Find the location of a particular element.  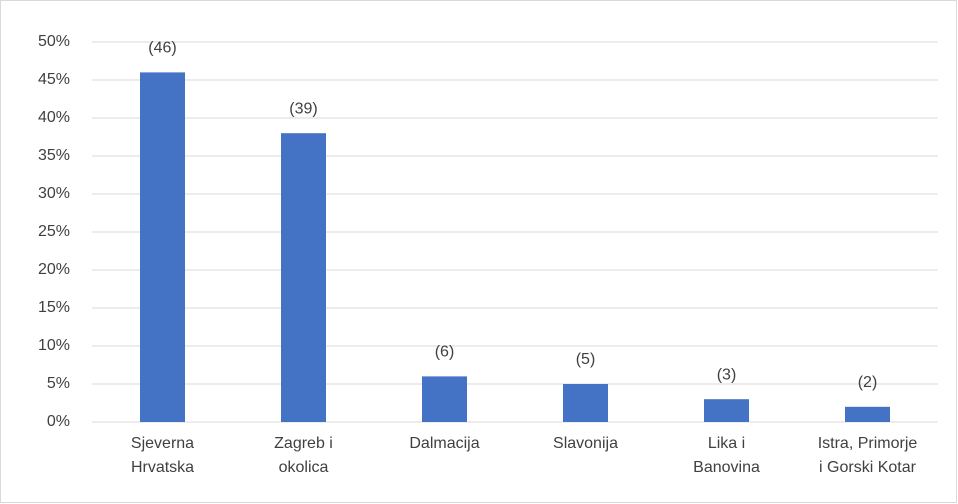

y-tick-label: 45% is located at coordinates (54, 79).